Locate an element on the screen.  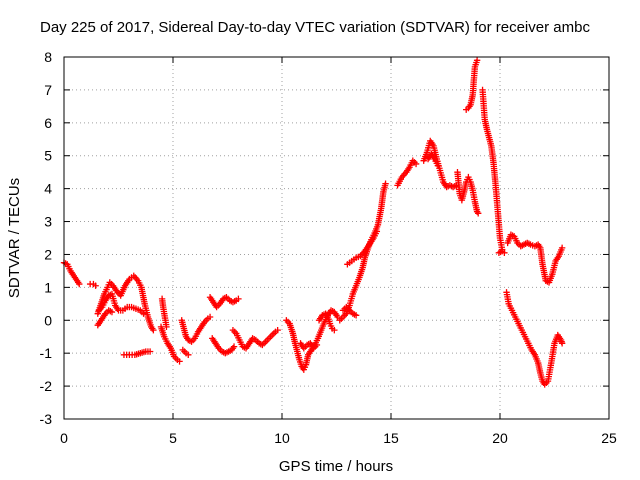
y-tick-label: 1 is located at coordinates (48, 287).